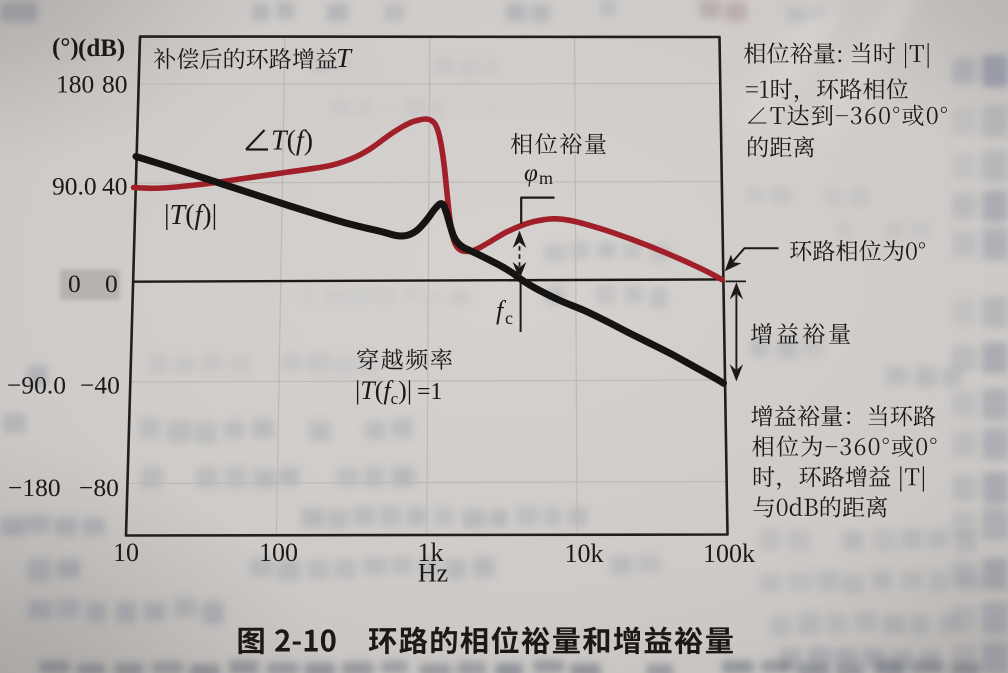 This screenshot has width=1008, height=673. Describe the element at coordinates (584, 553) in the screenshot. I see `svg-text: 10k` at that location.